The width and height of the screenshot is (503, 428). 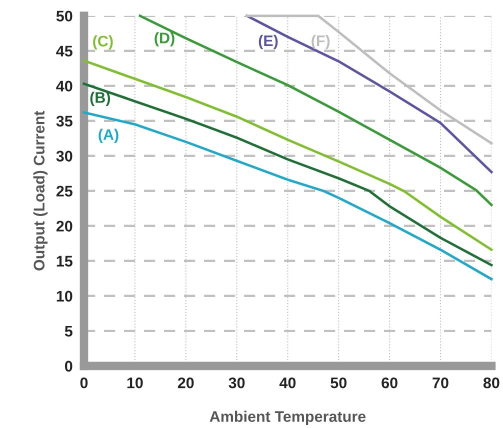 What do you see at coordinates (64, 86) in the screenshot?
I see `y-tick-label: 40` at bounding box center [64, 86].